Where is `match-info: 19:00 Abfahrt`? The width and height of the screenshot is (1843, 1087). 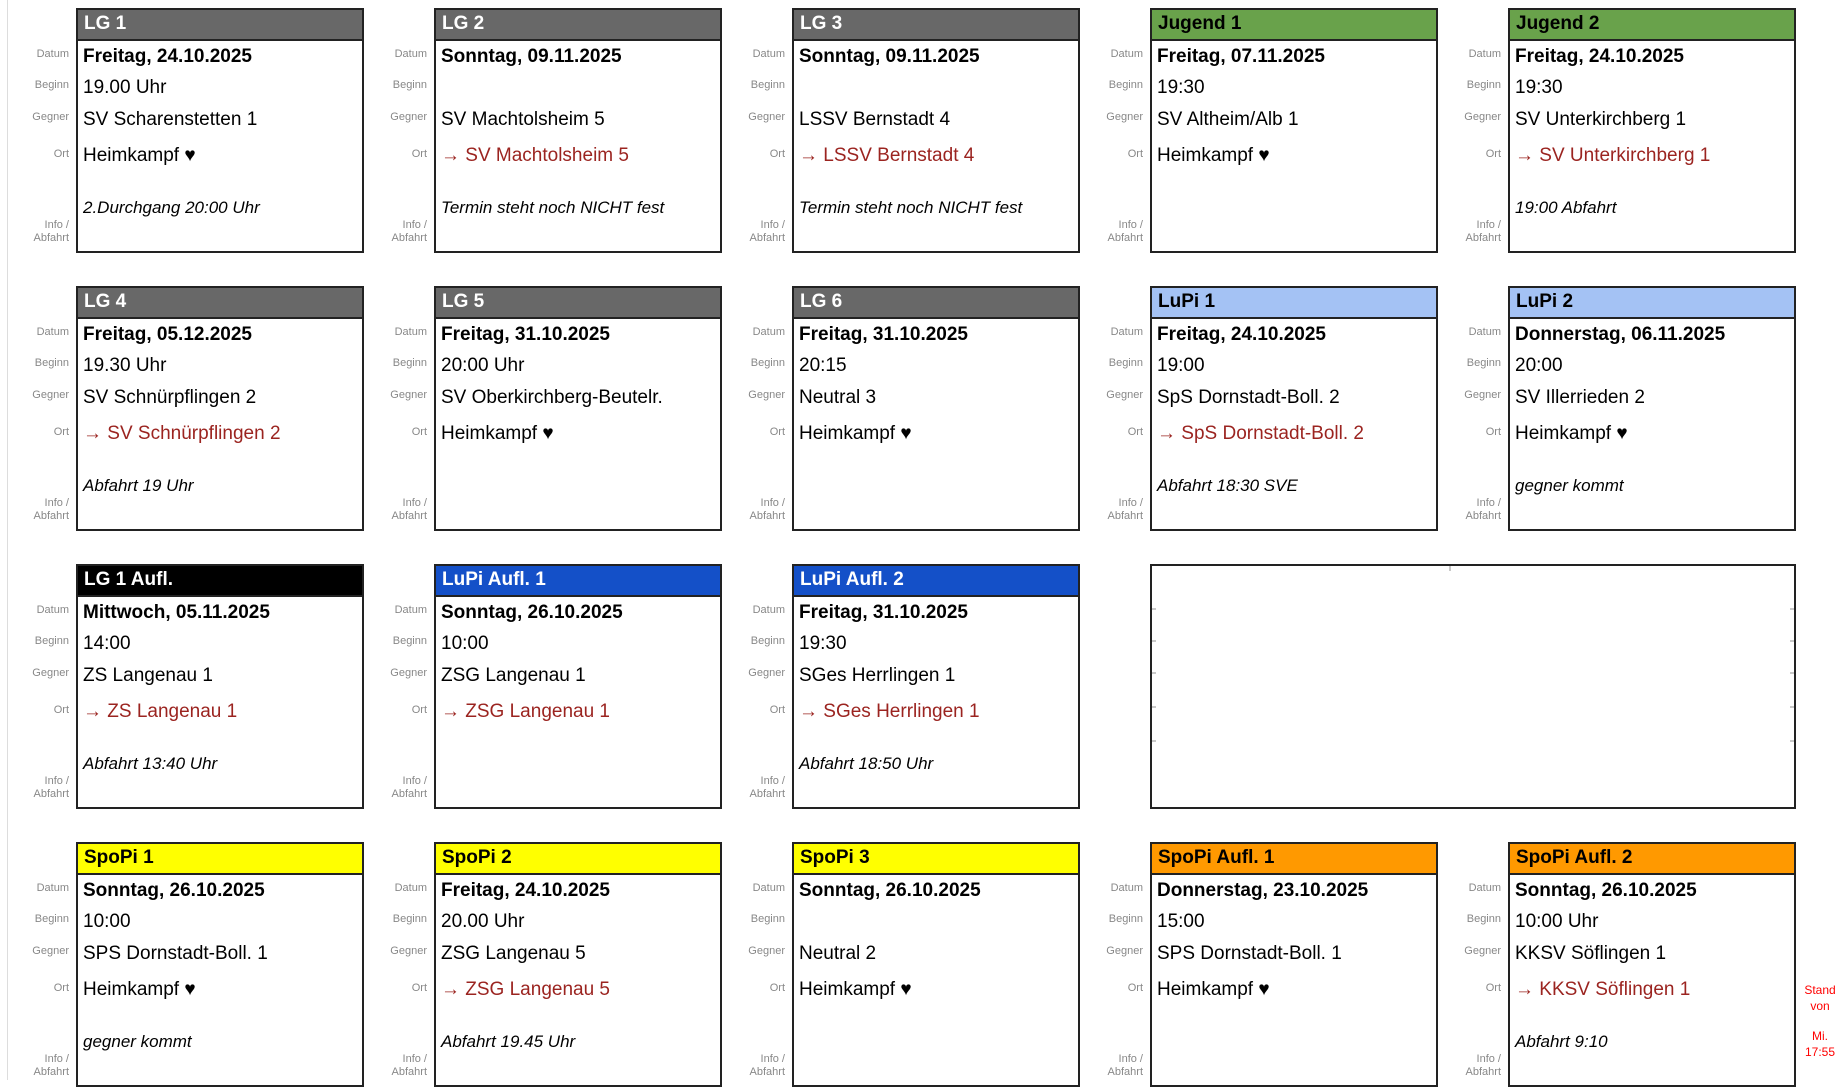 match-info: 19:00 Abfahrt is located at coordinates (1566, 207).